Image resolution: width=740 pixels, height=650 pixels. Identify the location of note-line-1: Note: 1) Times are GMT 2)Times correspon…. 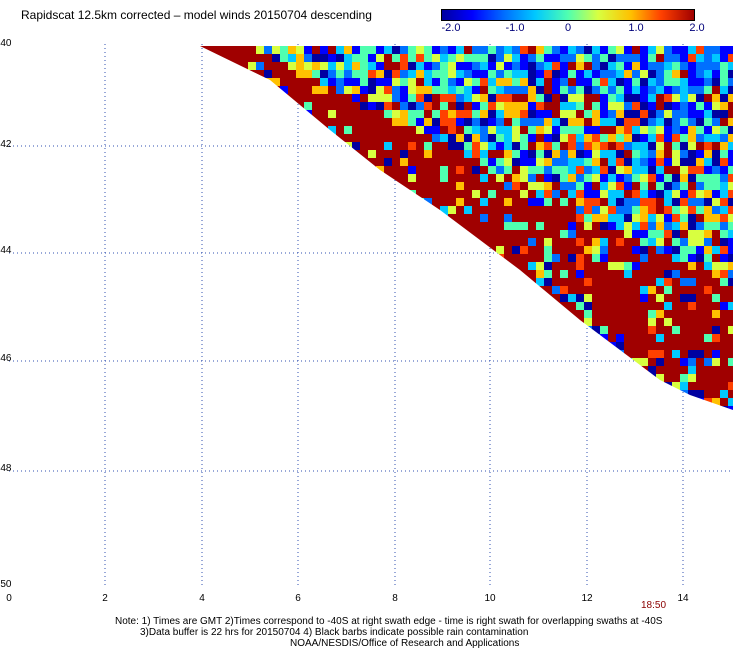
(389, 621).